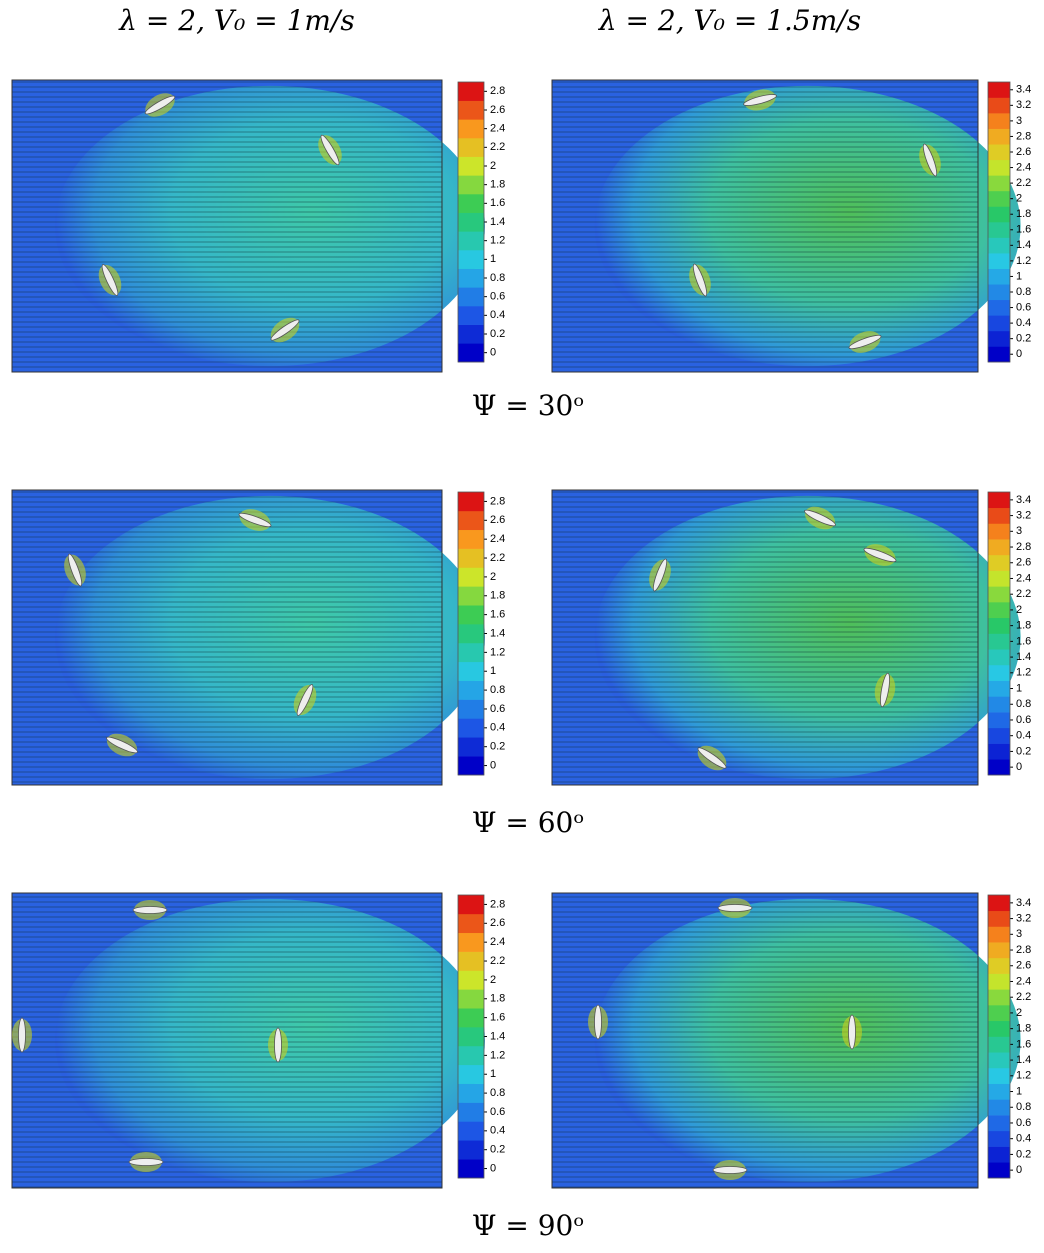 Image resolution: width=1044 pixels, height=1253 pixels. What do you see at coordinates (729, 20) in the screenshot?
I see `column-header: λ = 2, V₀ = 1.5m/s` at bounding box center [729, 20].